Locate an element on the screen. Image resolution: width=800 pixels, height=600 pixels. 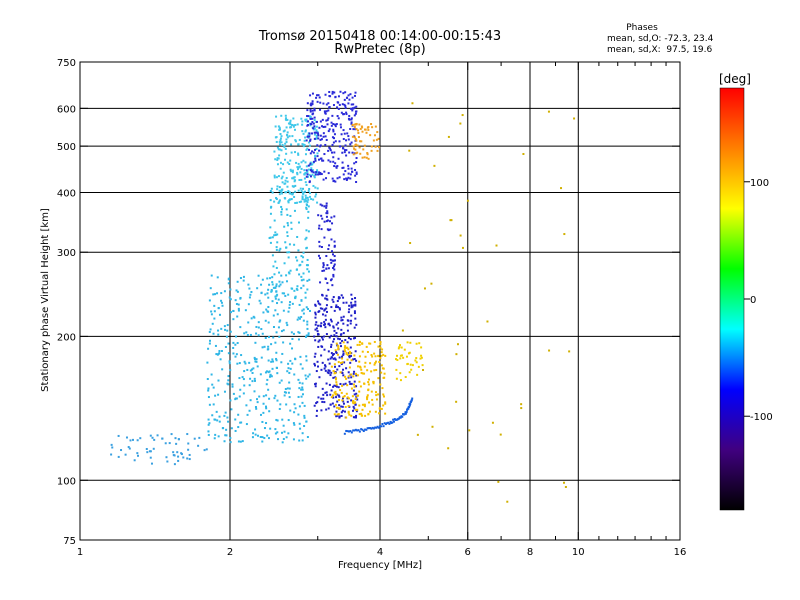
y-tick-label: 500 is located at coordinates (66, 147).